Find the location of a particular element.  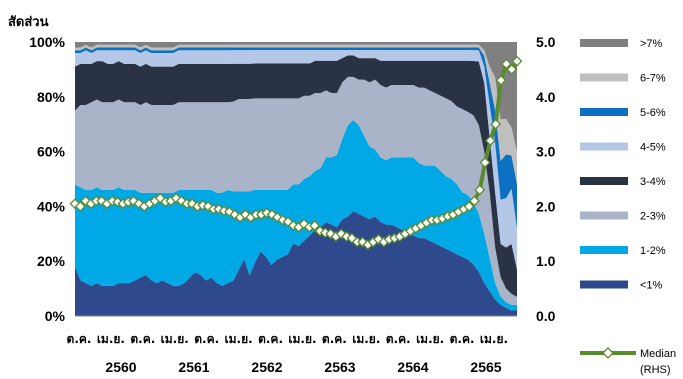

y-left-tick-label: 0% is located at coordinates (55, 316).